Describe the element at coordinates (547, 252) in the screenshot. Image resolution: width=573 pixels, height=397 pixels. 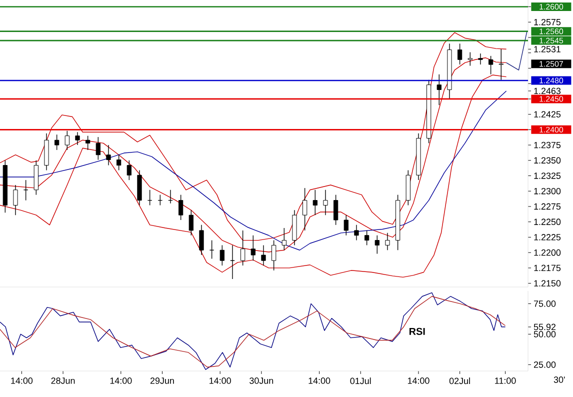
I see `y-tick-label: 1.2200` at that location.